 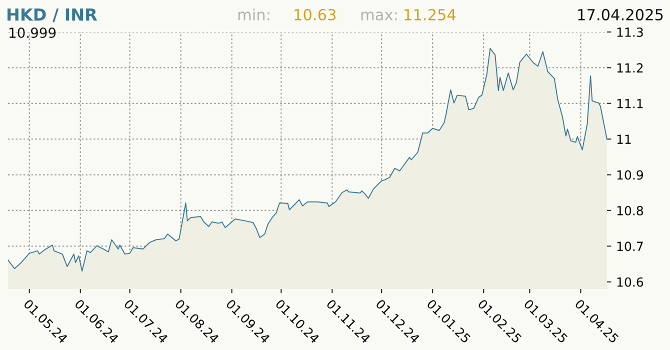 I want to click on annotation: 10.999, so click(x=33, y=33).